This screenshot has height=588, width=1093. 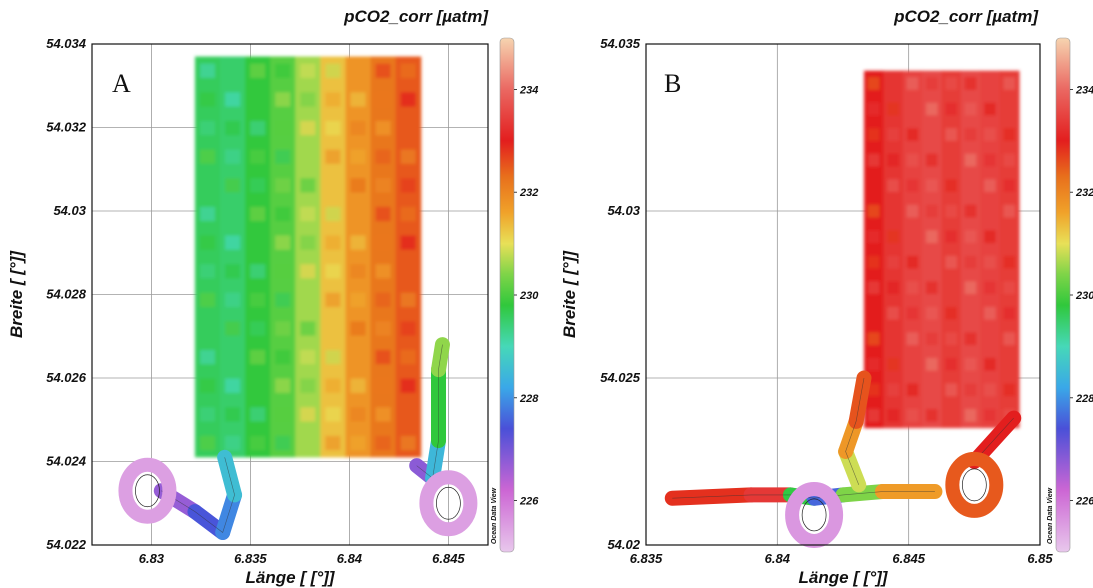 What do you see at coordinates (250, 558) in the screenshot?
I see `x-tick-label: 6.835` at bounding box center [250, 558].